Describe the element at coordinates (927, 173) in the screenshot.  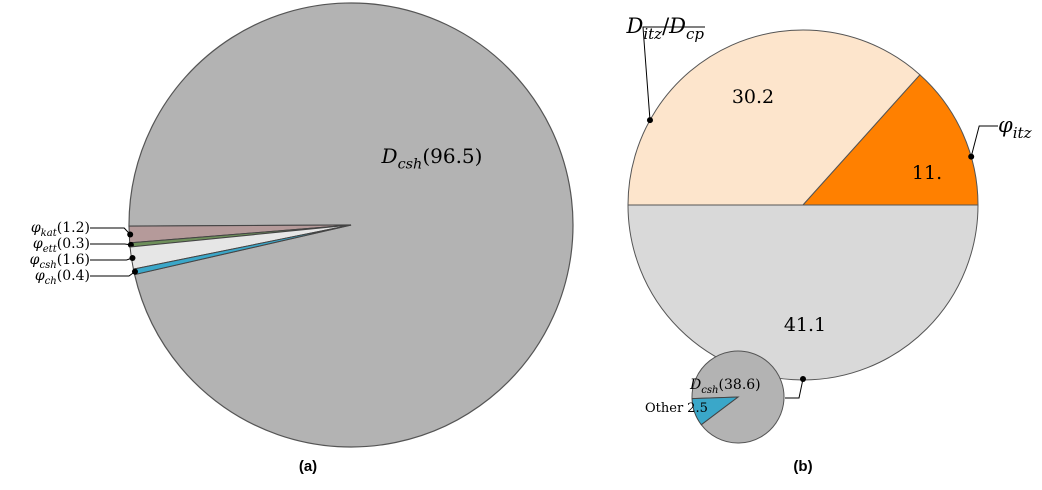
I see `value-label-phi-itz: 11.` at that location.